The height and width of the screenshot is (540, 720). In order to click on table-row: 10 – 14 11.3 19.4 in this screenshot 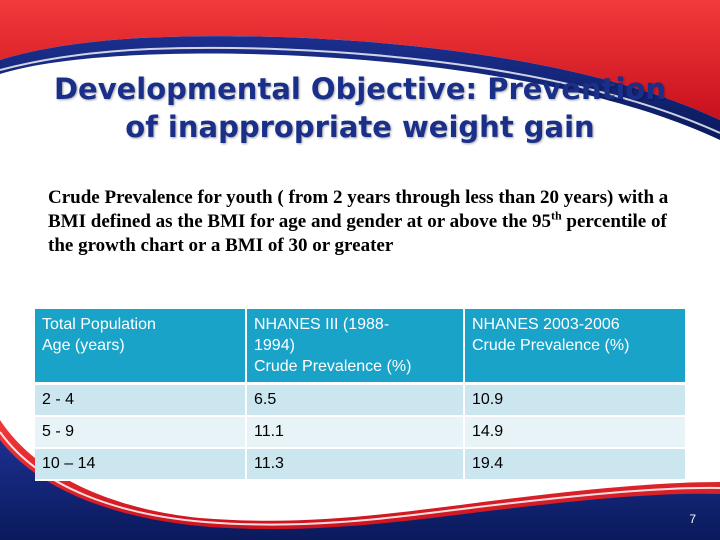, I will do `click(360, 464)`.